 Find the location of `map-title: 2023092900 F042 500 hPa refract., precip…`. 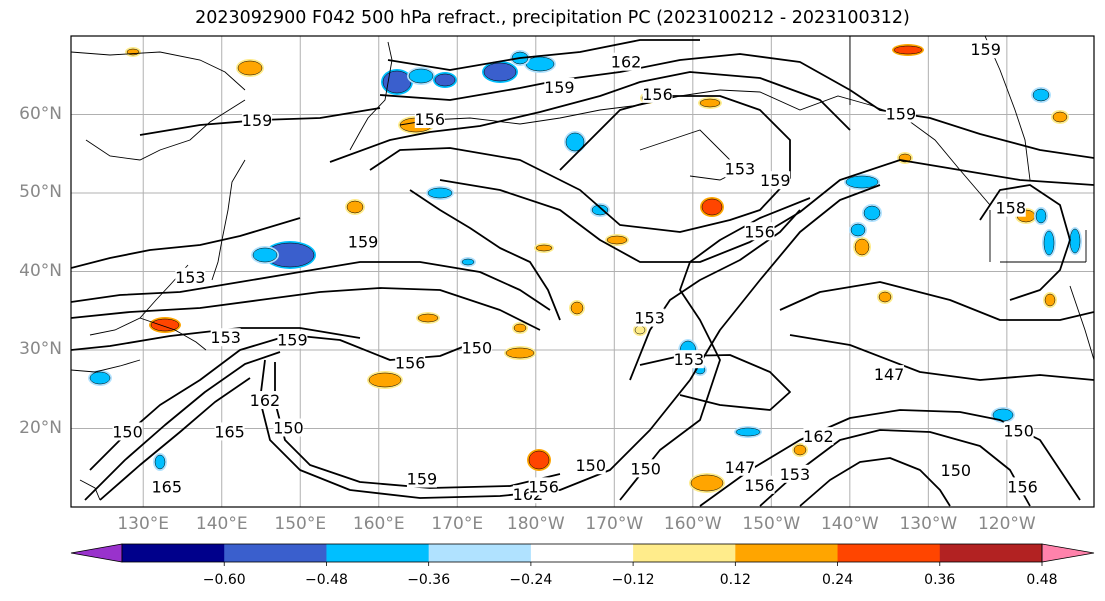

map-title: 2023092900 F042 500 hPa refract., precip… is located at coordinates (552, 18).